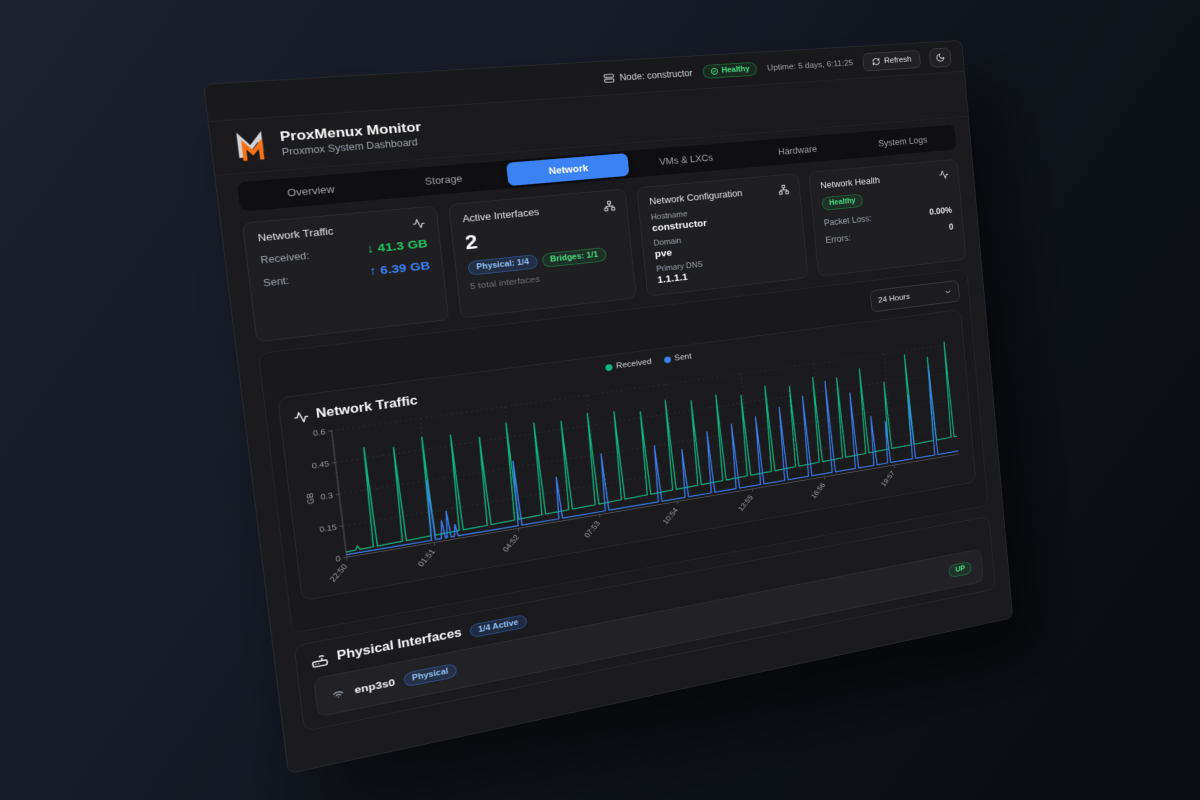 Image resolution: width=1200 pixels, height=800 pixels. Describe the element at coordinates (784, 190) in the screenshot. I see `network-tree-icon` at that location.